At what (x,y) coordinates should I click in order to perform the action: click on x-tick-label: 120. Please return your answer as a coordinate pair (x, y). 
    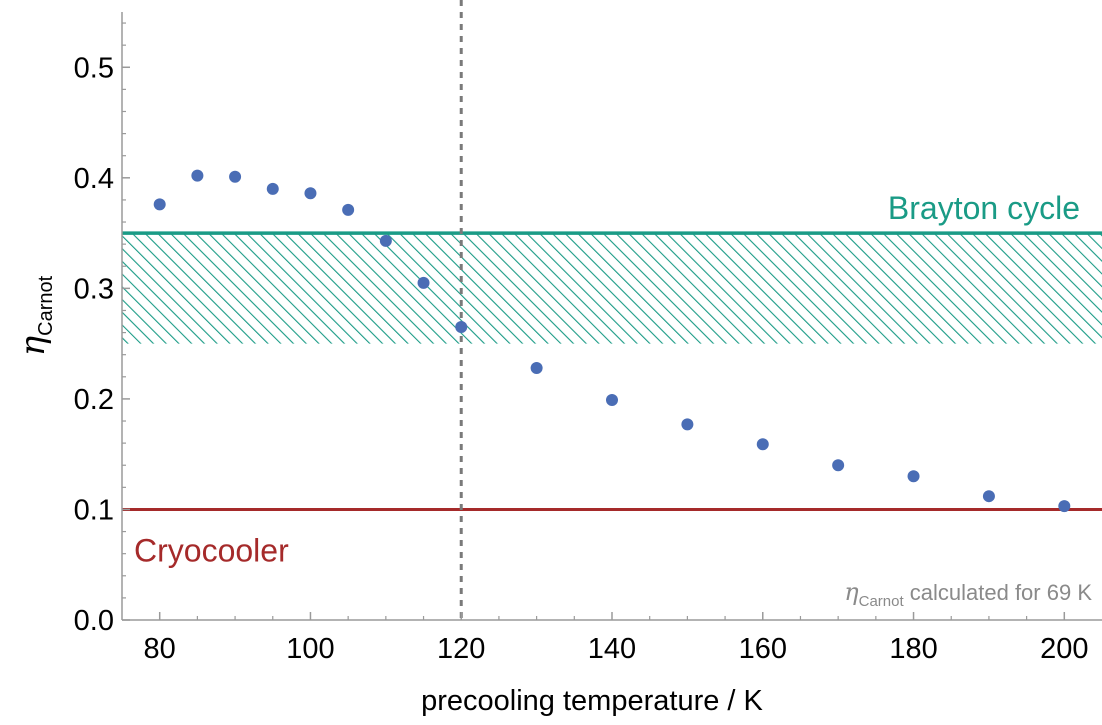
    Looking at the image, I should click on (461, 649).